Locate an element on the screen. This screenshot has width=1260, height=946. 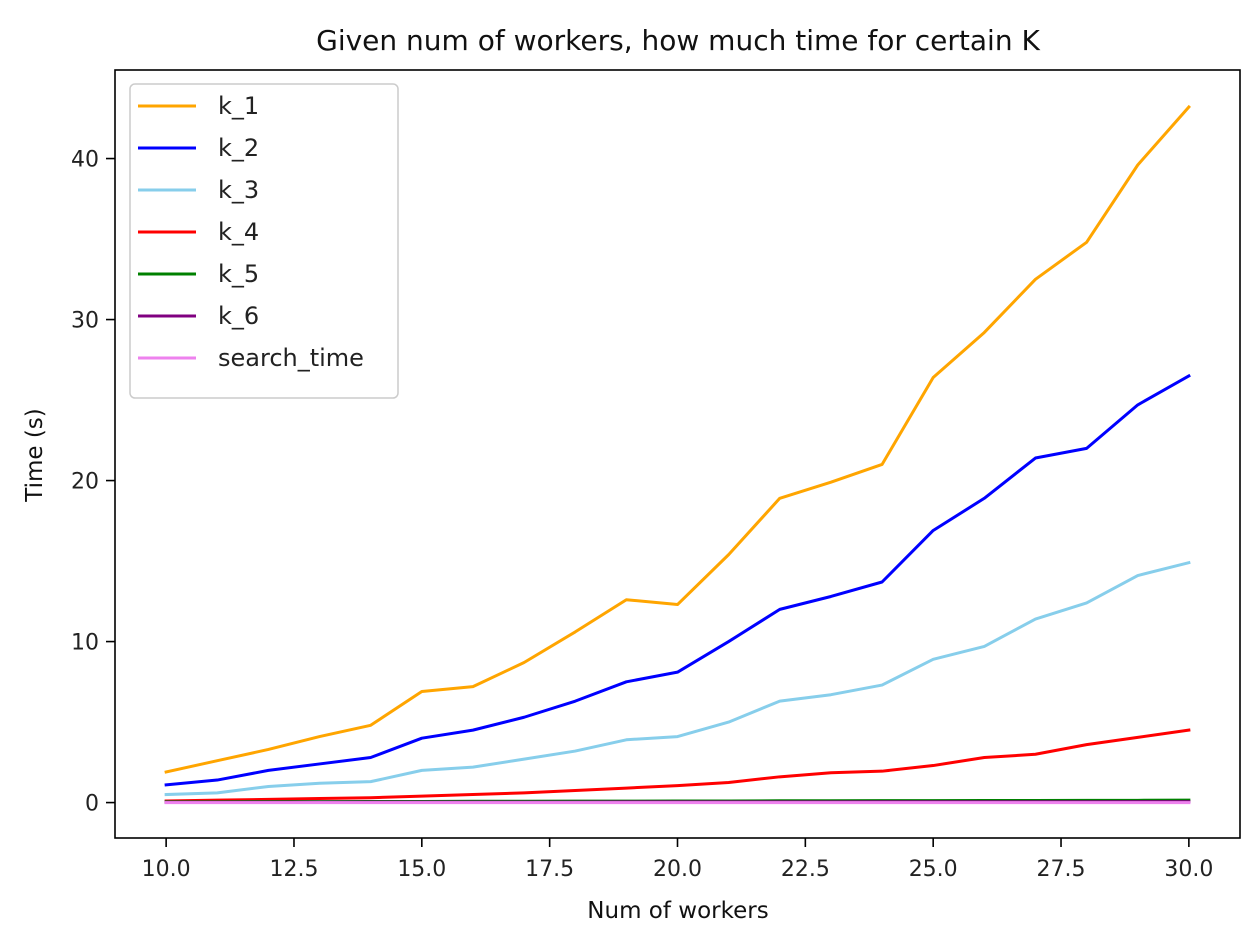
legend: k_1 k_2 k_3 k_4 k_5 k_6 search_time is located at coordinates (264, 241).